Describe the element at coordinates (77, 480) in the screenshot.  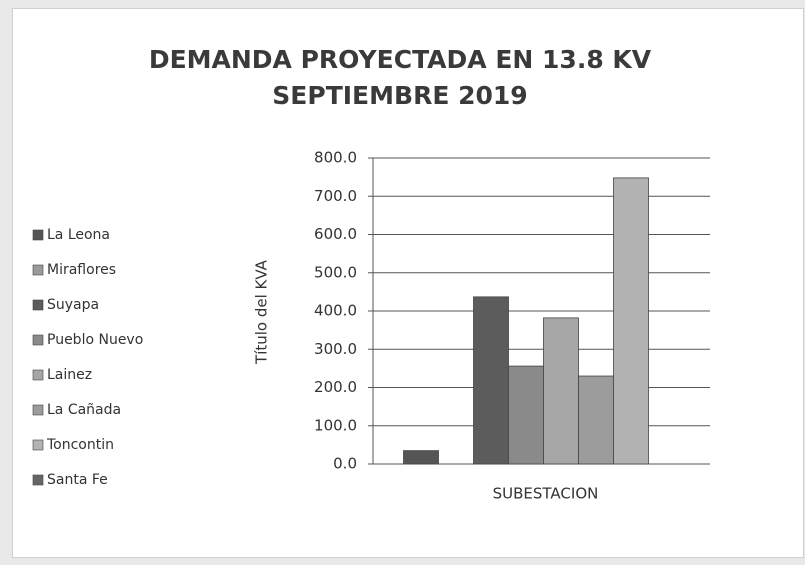
I see `legend-label: Santa Fe` at that location.